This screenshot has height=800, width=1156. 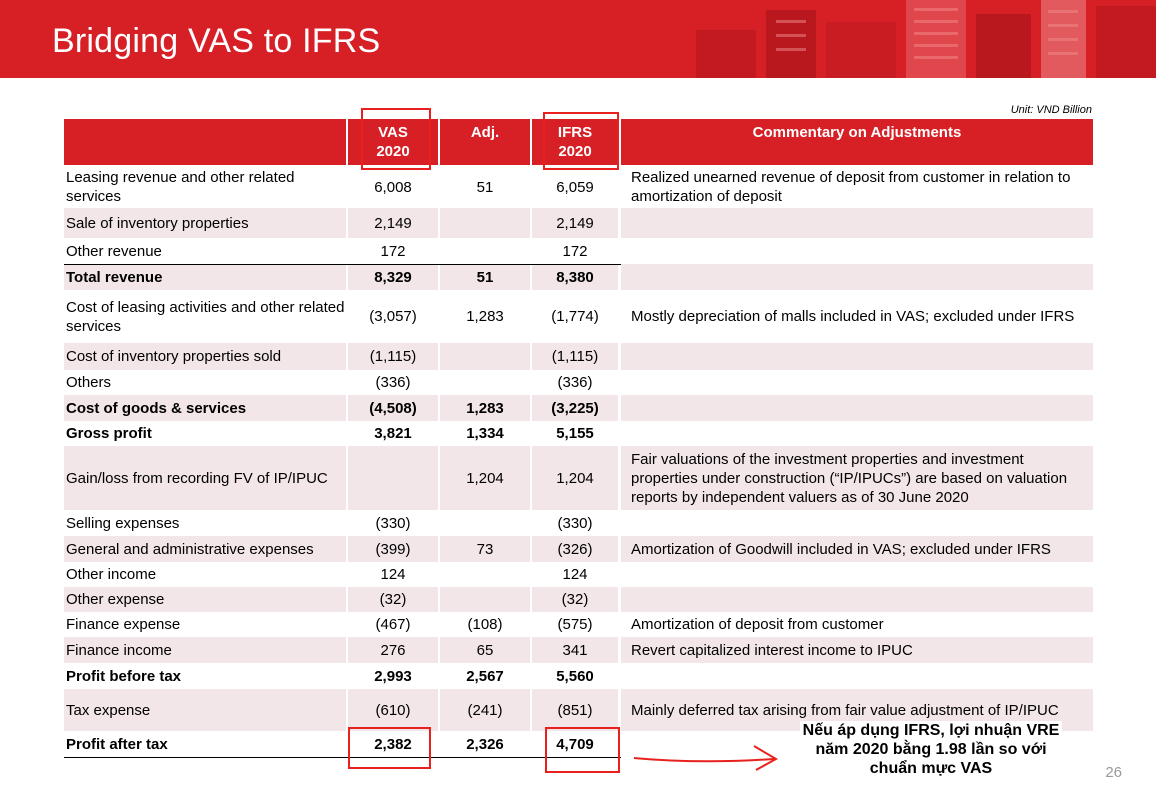 What do you see at coordinates (578, 277) in the screenshot?
I see `table-row: Total revenue 8,329 51 8,380` at bounding box center [578, 277].